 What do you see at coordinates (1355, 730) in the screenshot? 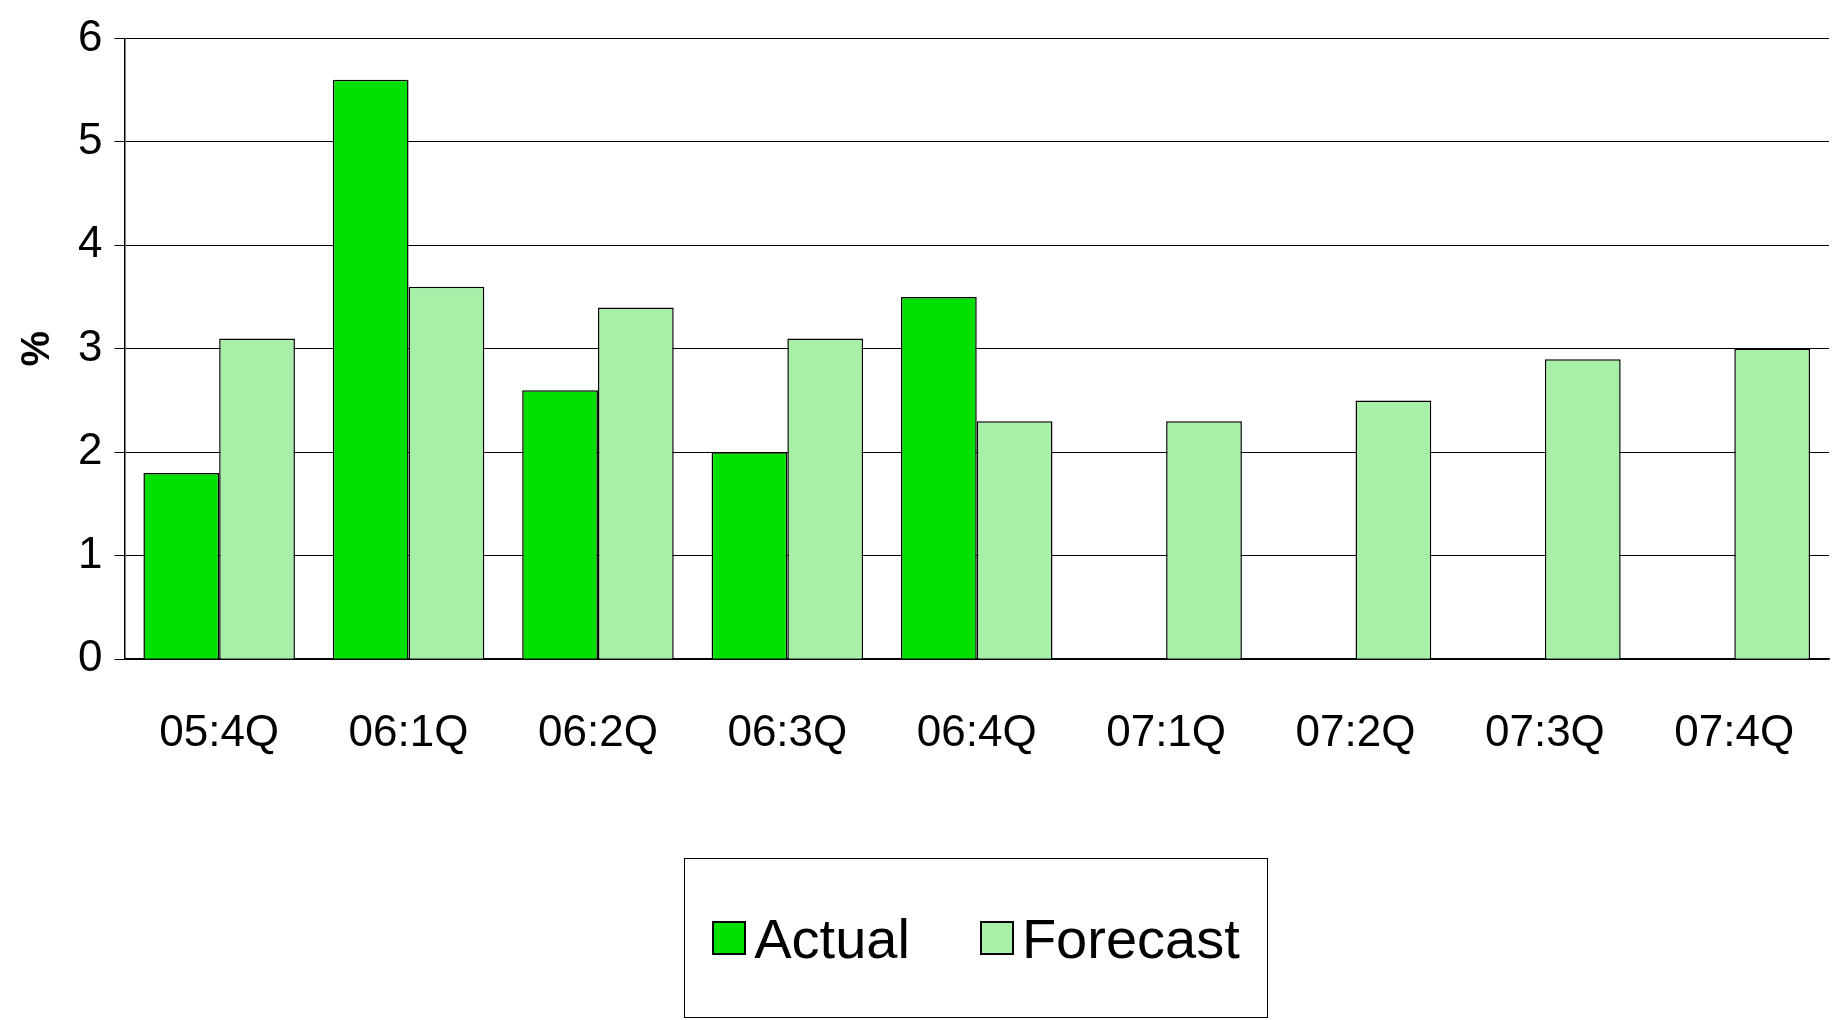
I see `x-tick-label: 07:2Q` at bounding box center [1355, 730].